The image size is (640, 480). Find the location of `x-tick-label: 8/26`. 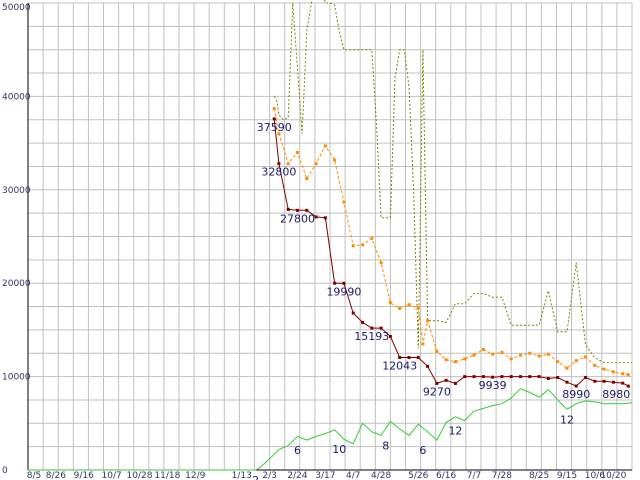

x-tick-label: 8/26 is located at coordinates (56, 475).